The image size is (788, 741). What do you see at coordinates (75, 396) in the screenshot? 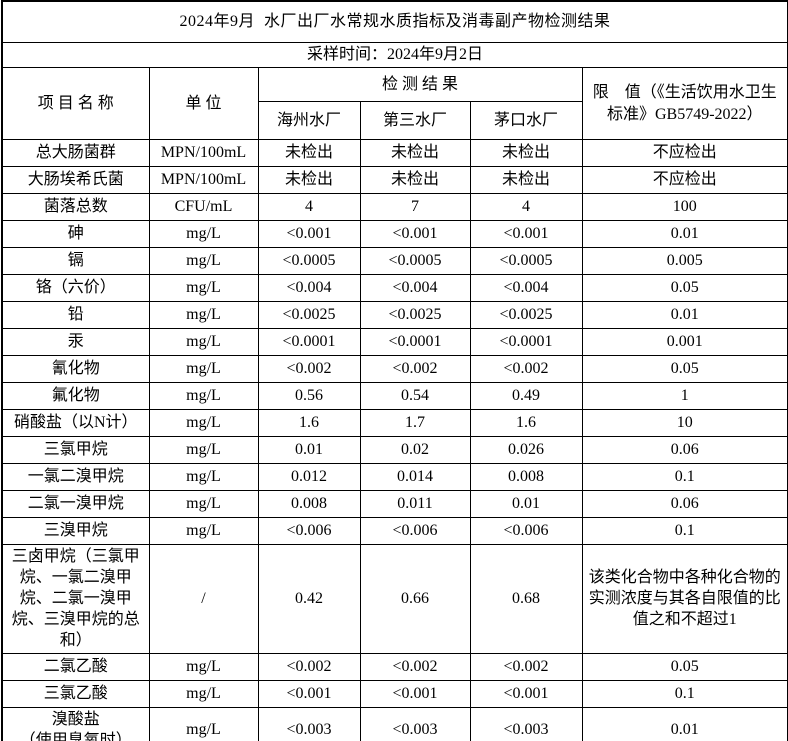
I see `item-name-cell: 氟化物` at bounding box center [75, 396].